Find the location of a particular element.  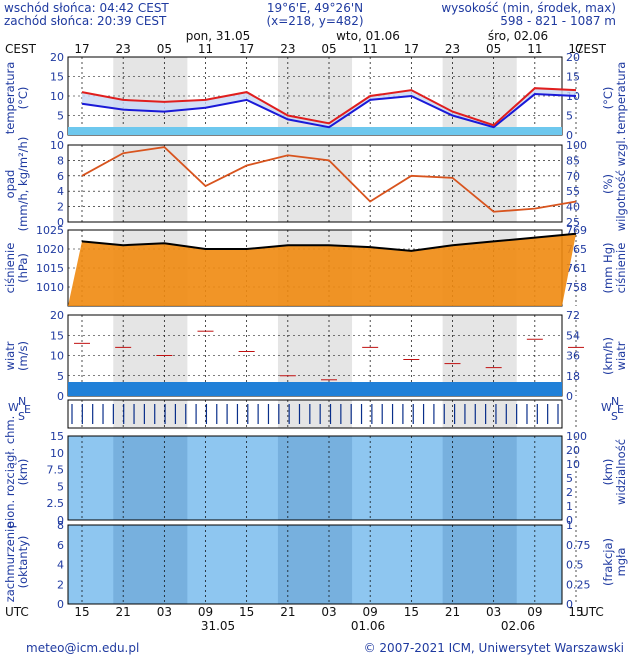

wind-dir-e-right: E is located at coordinates (620, 409).